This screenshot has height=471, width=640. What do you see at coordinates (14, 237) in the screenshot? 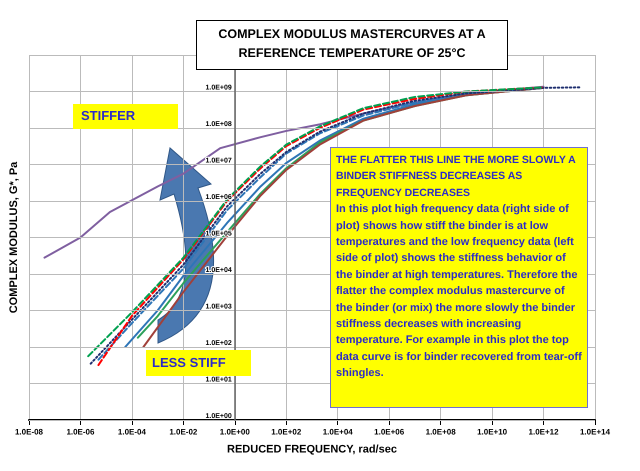
I see `y-axis-title: COMPLEX MODULUS, G*, Pa` at bounding box center [14, 237].